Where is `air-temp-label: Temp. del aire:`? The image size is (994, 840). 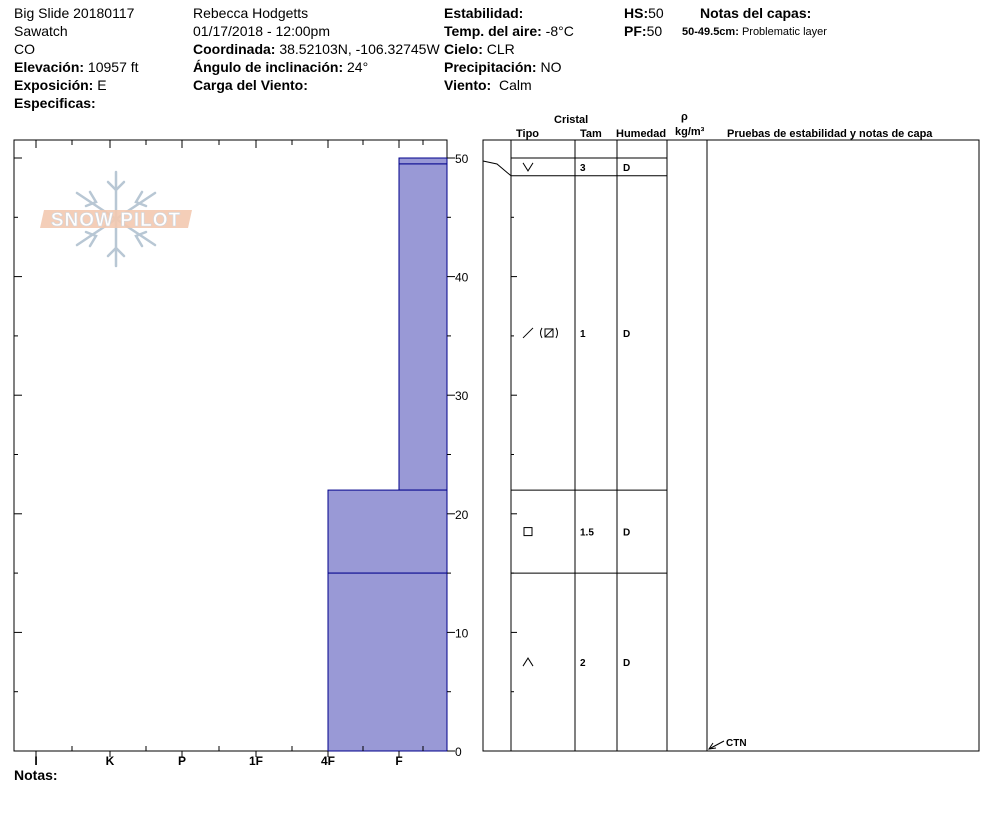
air-temp-label: Temp. del aire: is located at coordinates (493, 31).